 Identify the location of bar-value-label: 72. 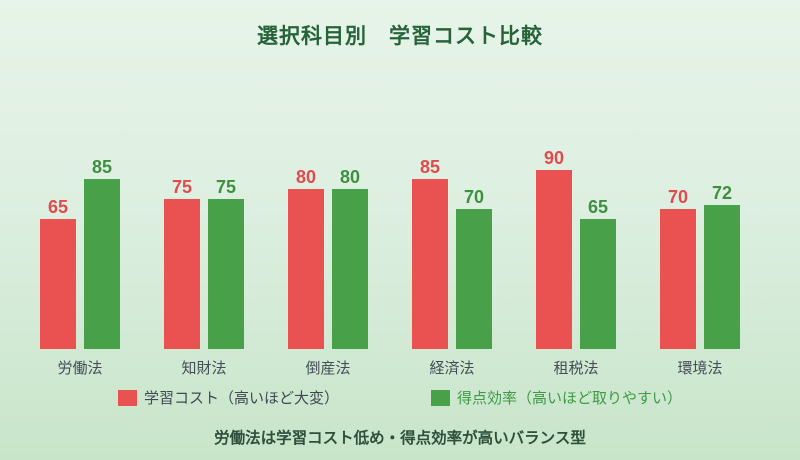
(722, 193).